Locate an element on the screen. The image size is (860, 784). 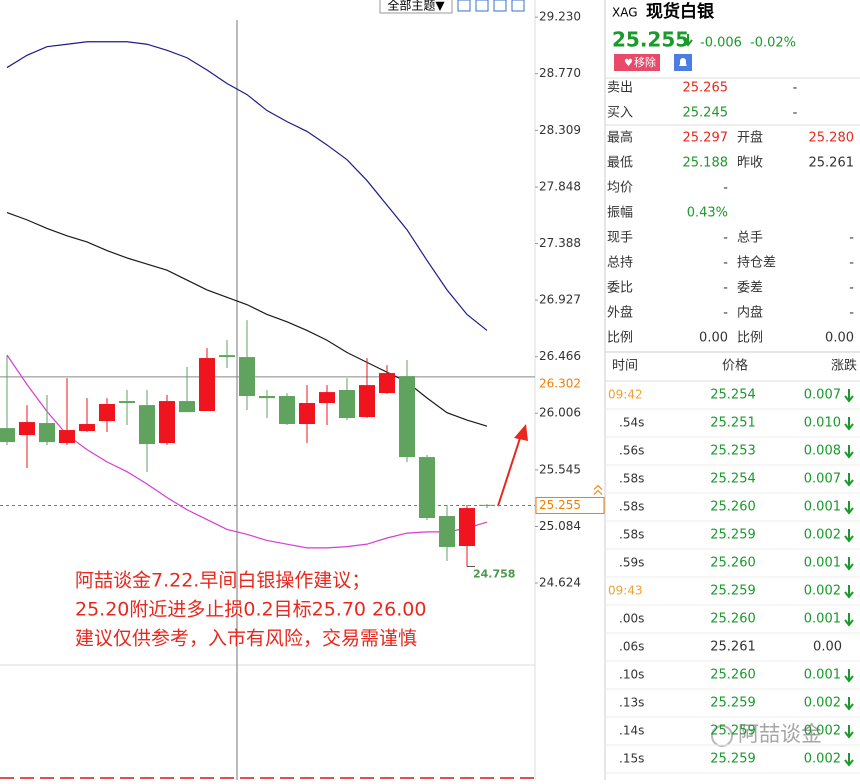
quote-value: 25.261 is located at coordinates (832, 163).